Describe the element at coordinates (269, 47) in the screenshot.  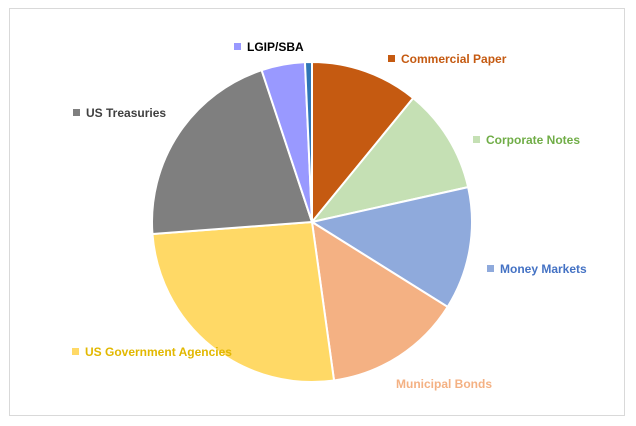
I see `label-lgip-sba: LGIP/SBA` at that location.